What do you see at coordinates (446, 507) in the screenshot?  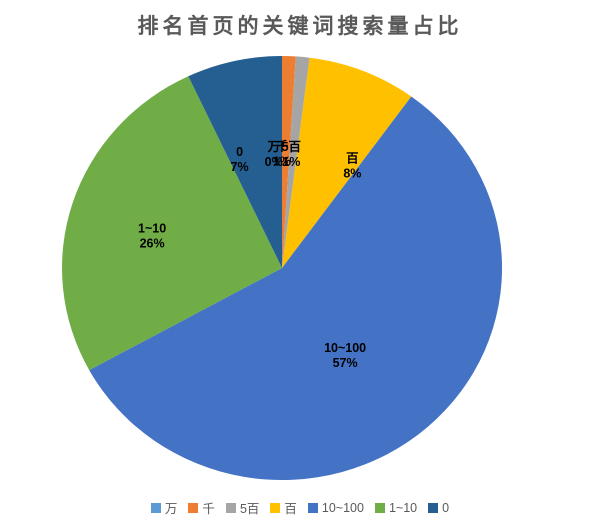 I see `legend-label: 0` at bounding box center [446, 507].